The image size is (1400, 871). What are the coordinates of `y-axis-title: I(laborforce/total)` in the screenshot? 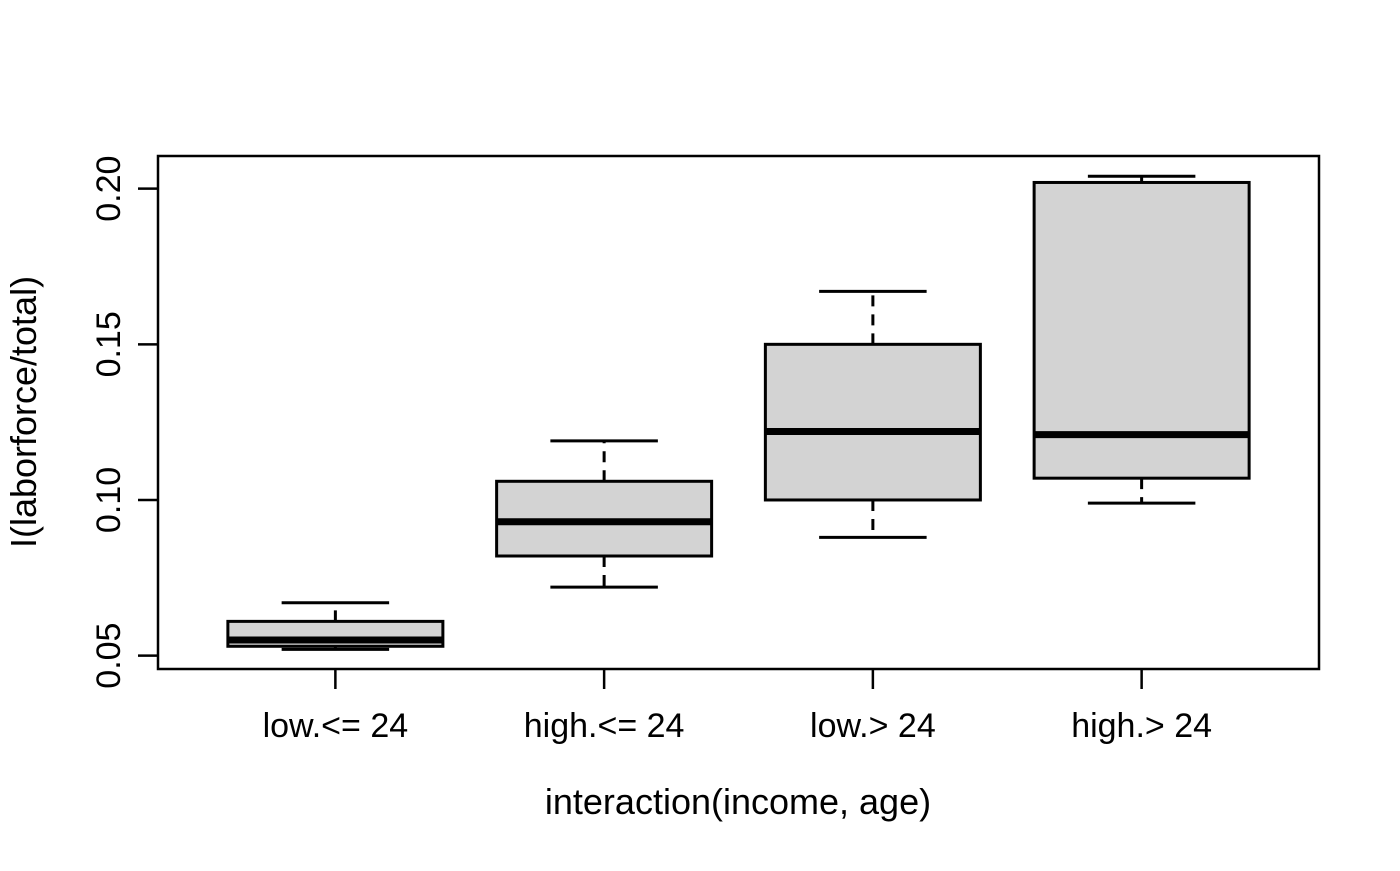 It's located at (23, 412).